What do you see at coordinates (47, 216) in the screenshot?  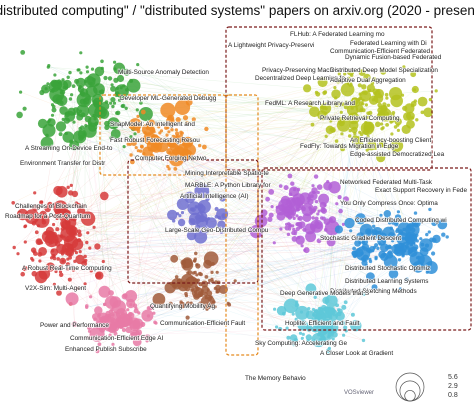 I see `node-label: Roadmap for a Post-Quantum` at bounding box center [47, 216].